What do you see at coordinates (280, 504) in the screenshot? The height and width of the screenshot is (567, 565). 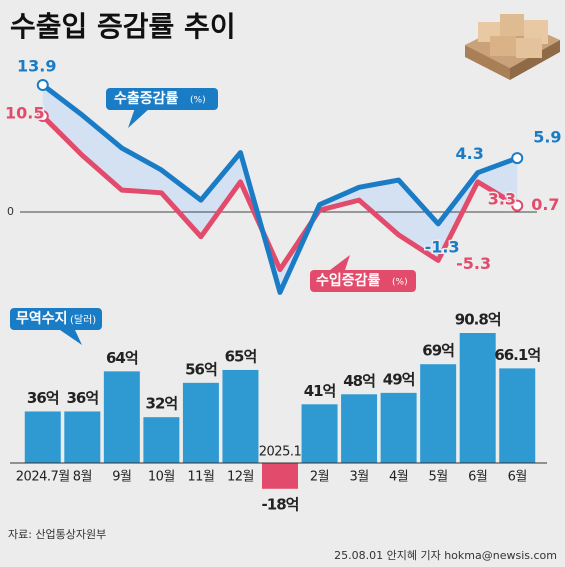 I see `value-label: -18억` at bounding box center [280, 504].